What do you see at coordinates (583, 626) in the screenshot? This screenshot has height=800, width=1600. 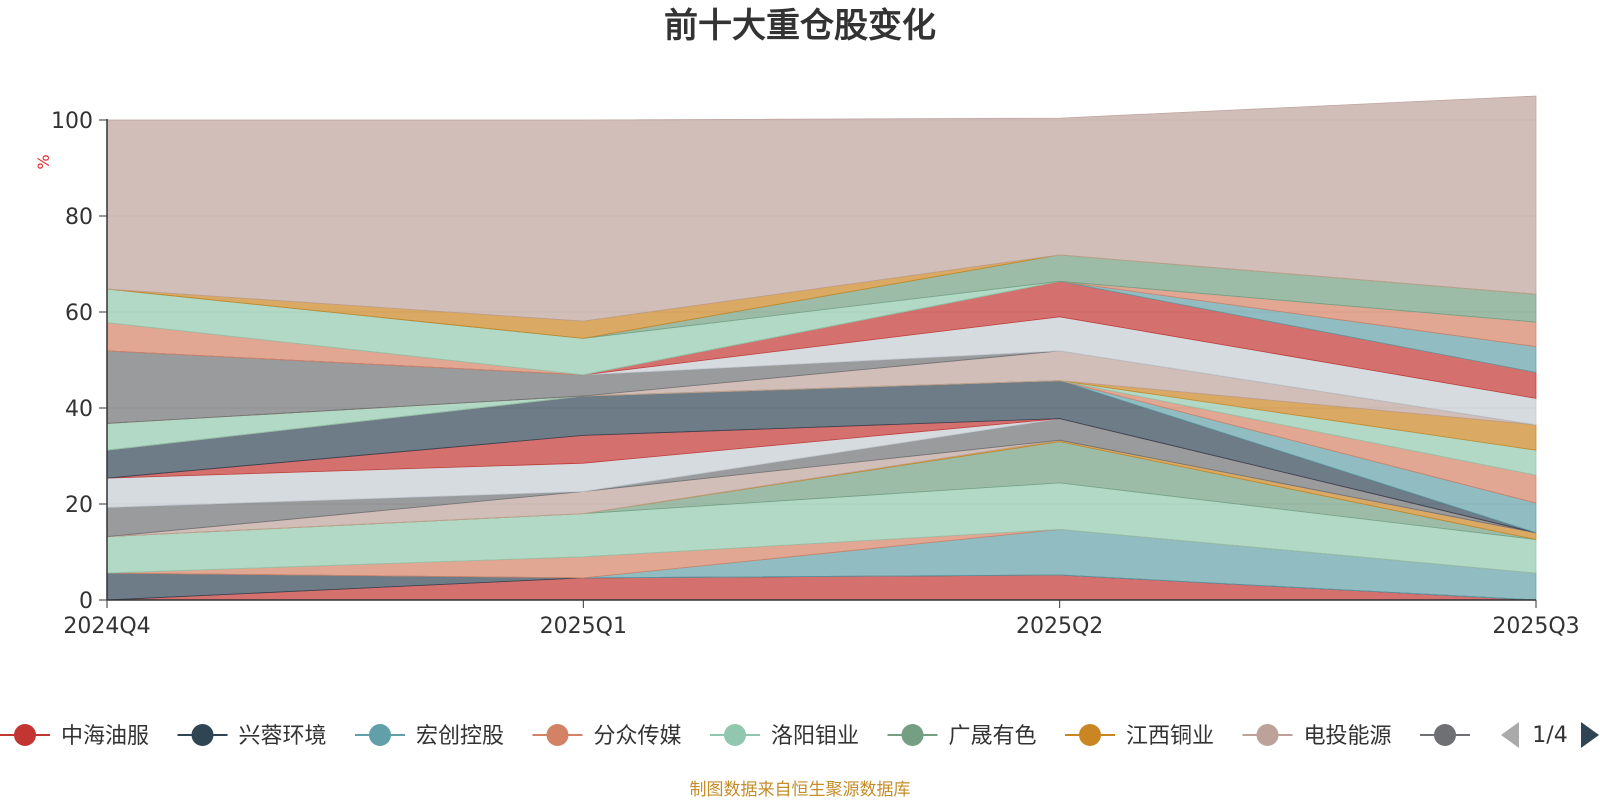 I see `x-tick-label: 2025Q1` at bounding box center [583, 626].